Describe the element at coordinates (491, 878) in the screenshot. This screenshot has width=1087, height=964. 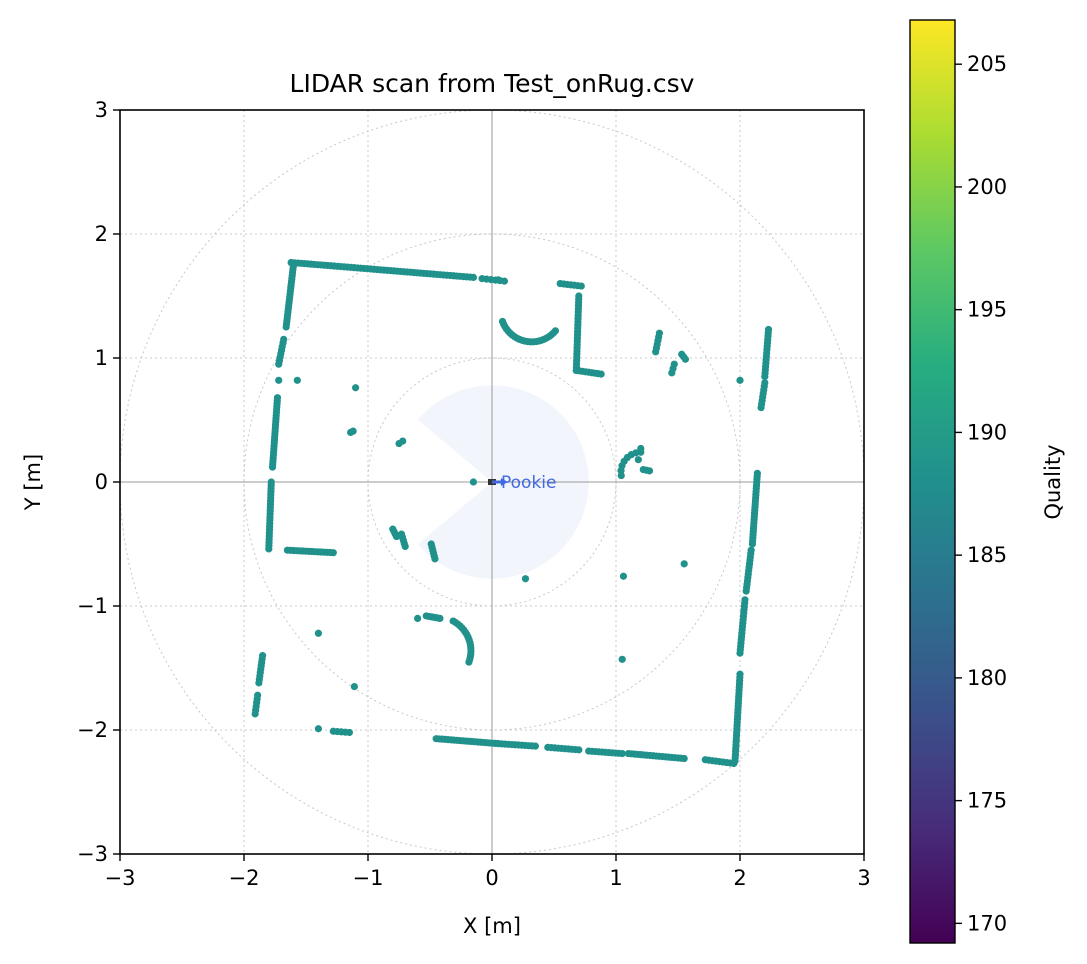
I see `x-tick-label-3: 0` at that location.